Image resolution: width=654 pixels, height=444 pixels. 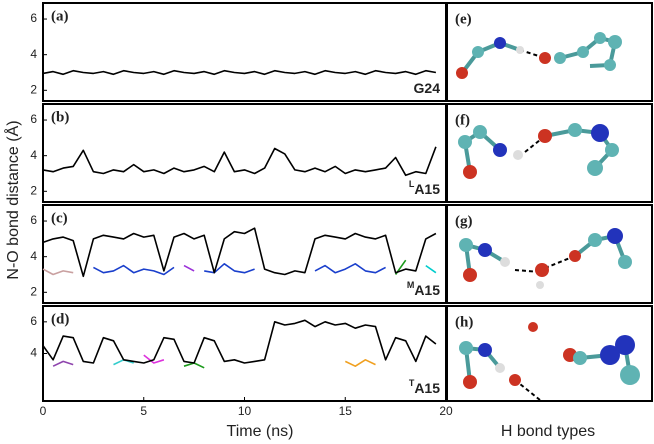 What do you see at coordinates (548, 431) in the screenshot?
I see `right-axis-label: H bond types` at bounding box center [548, 431].